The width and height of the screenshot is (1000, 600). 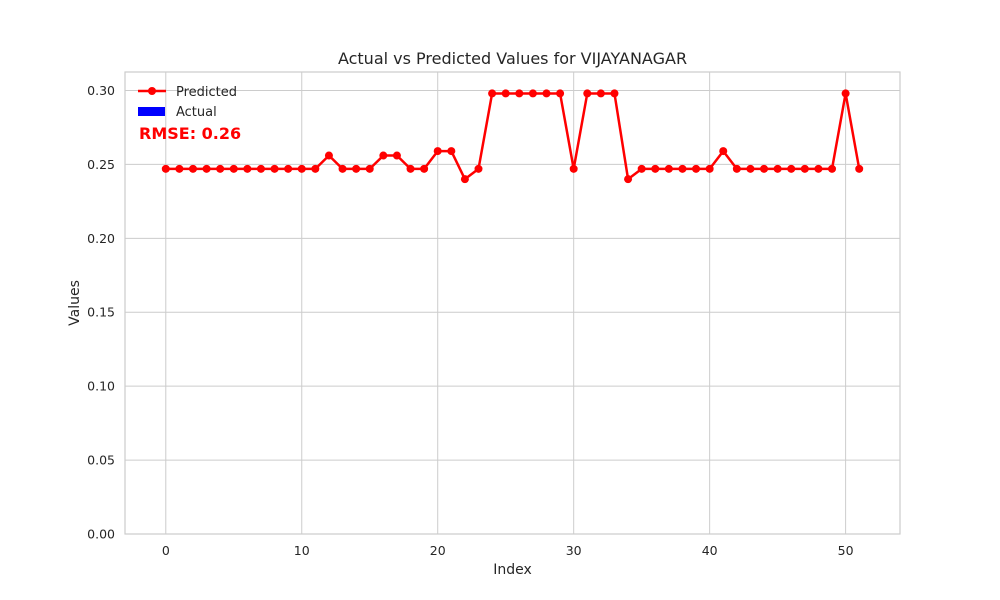 I want to click on x-tick-label: 40, so click(x=710, y=550).